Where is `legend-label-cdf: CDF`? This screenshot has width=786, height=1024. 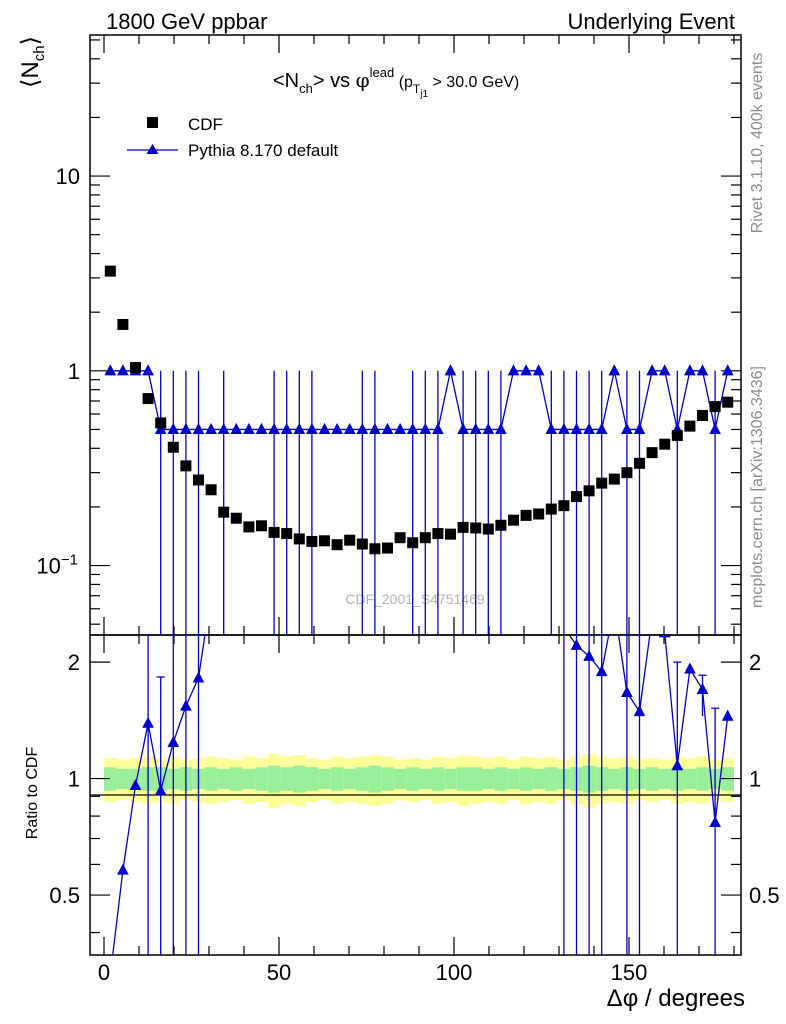
legend-label-cdf: CDF is located at coordinates (205, 124).